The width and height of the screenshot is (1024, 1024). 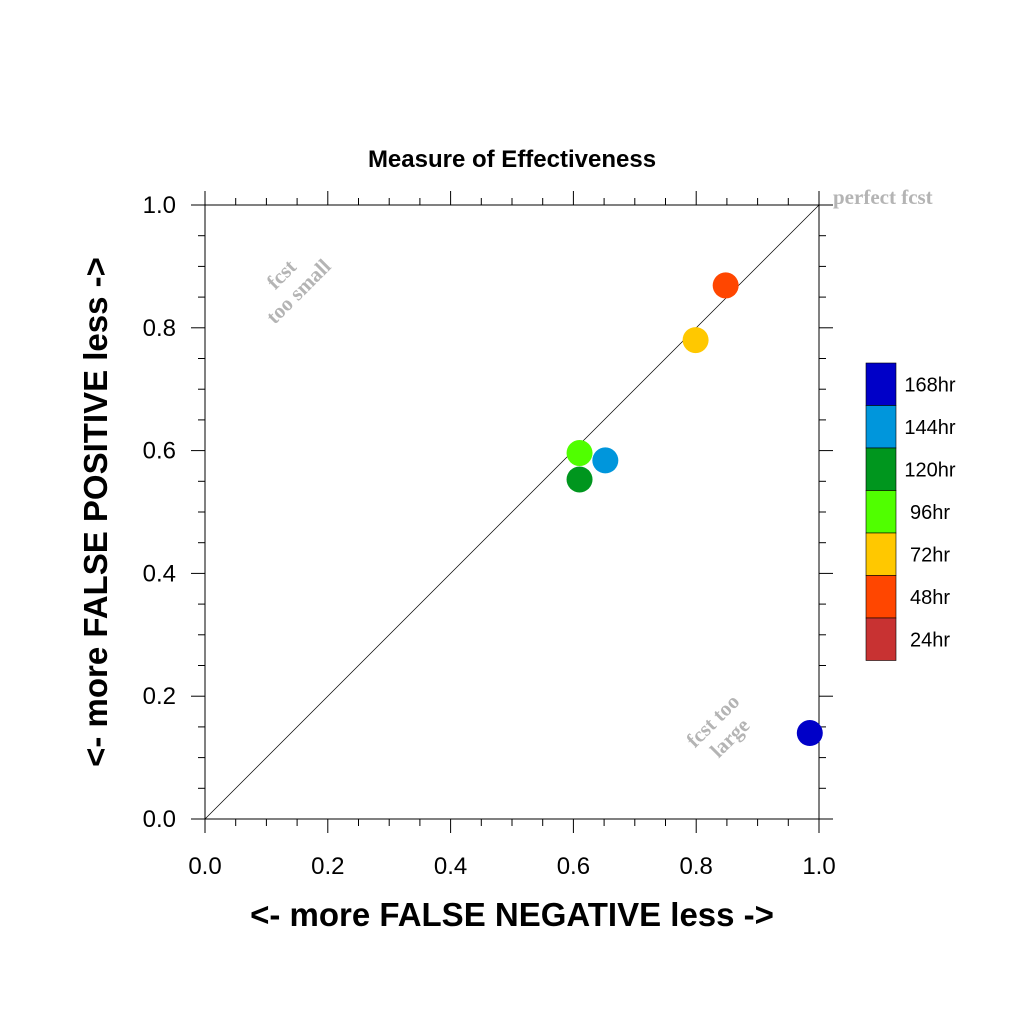 I want to click on annotation-fcst-too-large: fcst too large, so click(x=717, y=725).